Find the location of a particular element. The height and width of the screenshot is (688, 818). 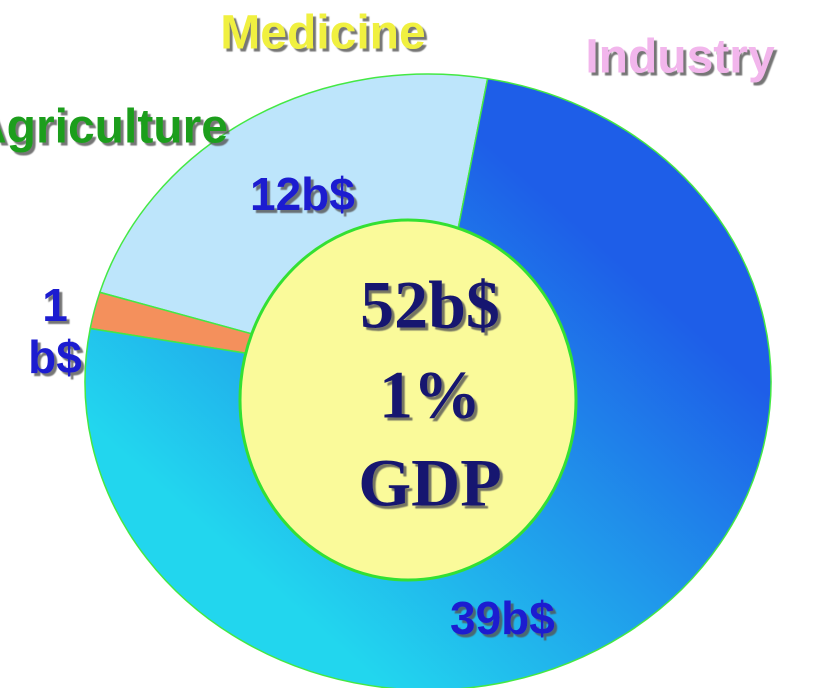

center-label: 1% is located at coordinates (430, 395).